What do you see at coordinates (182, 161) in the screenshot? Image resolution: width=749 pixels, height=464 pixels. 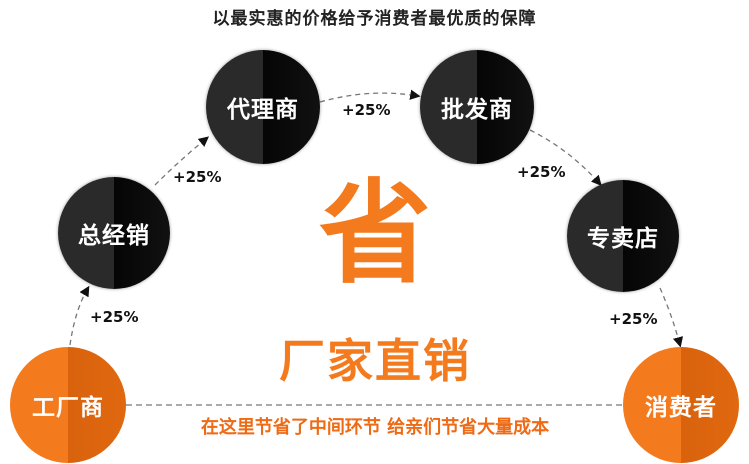 I see `arrow-distributor-to-agent` at bounding box center [182, 161].